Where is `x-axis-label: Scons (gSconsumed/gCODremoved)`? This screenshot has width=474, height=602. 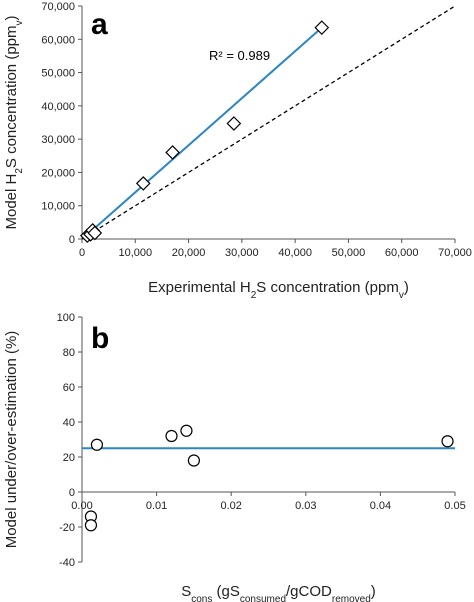 x-axis-label: Scons (gSconsumed/gCODremoved) is located at coordinates (278, 592).